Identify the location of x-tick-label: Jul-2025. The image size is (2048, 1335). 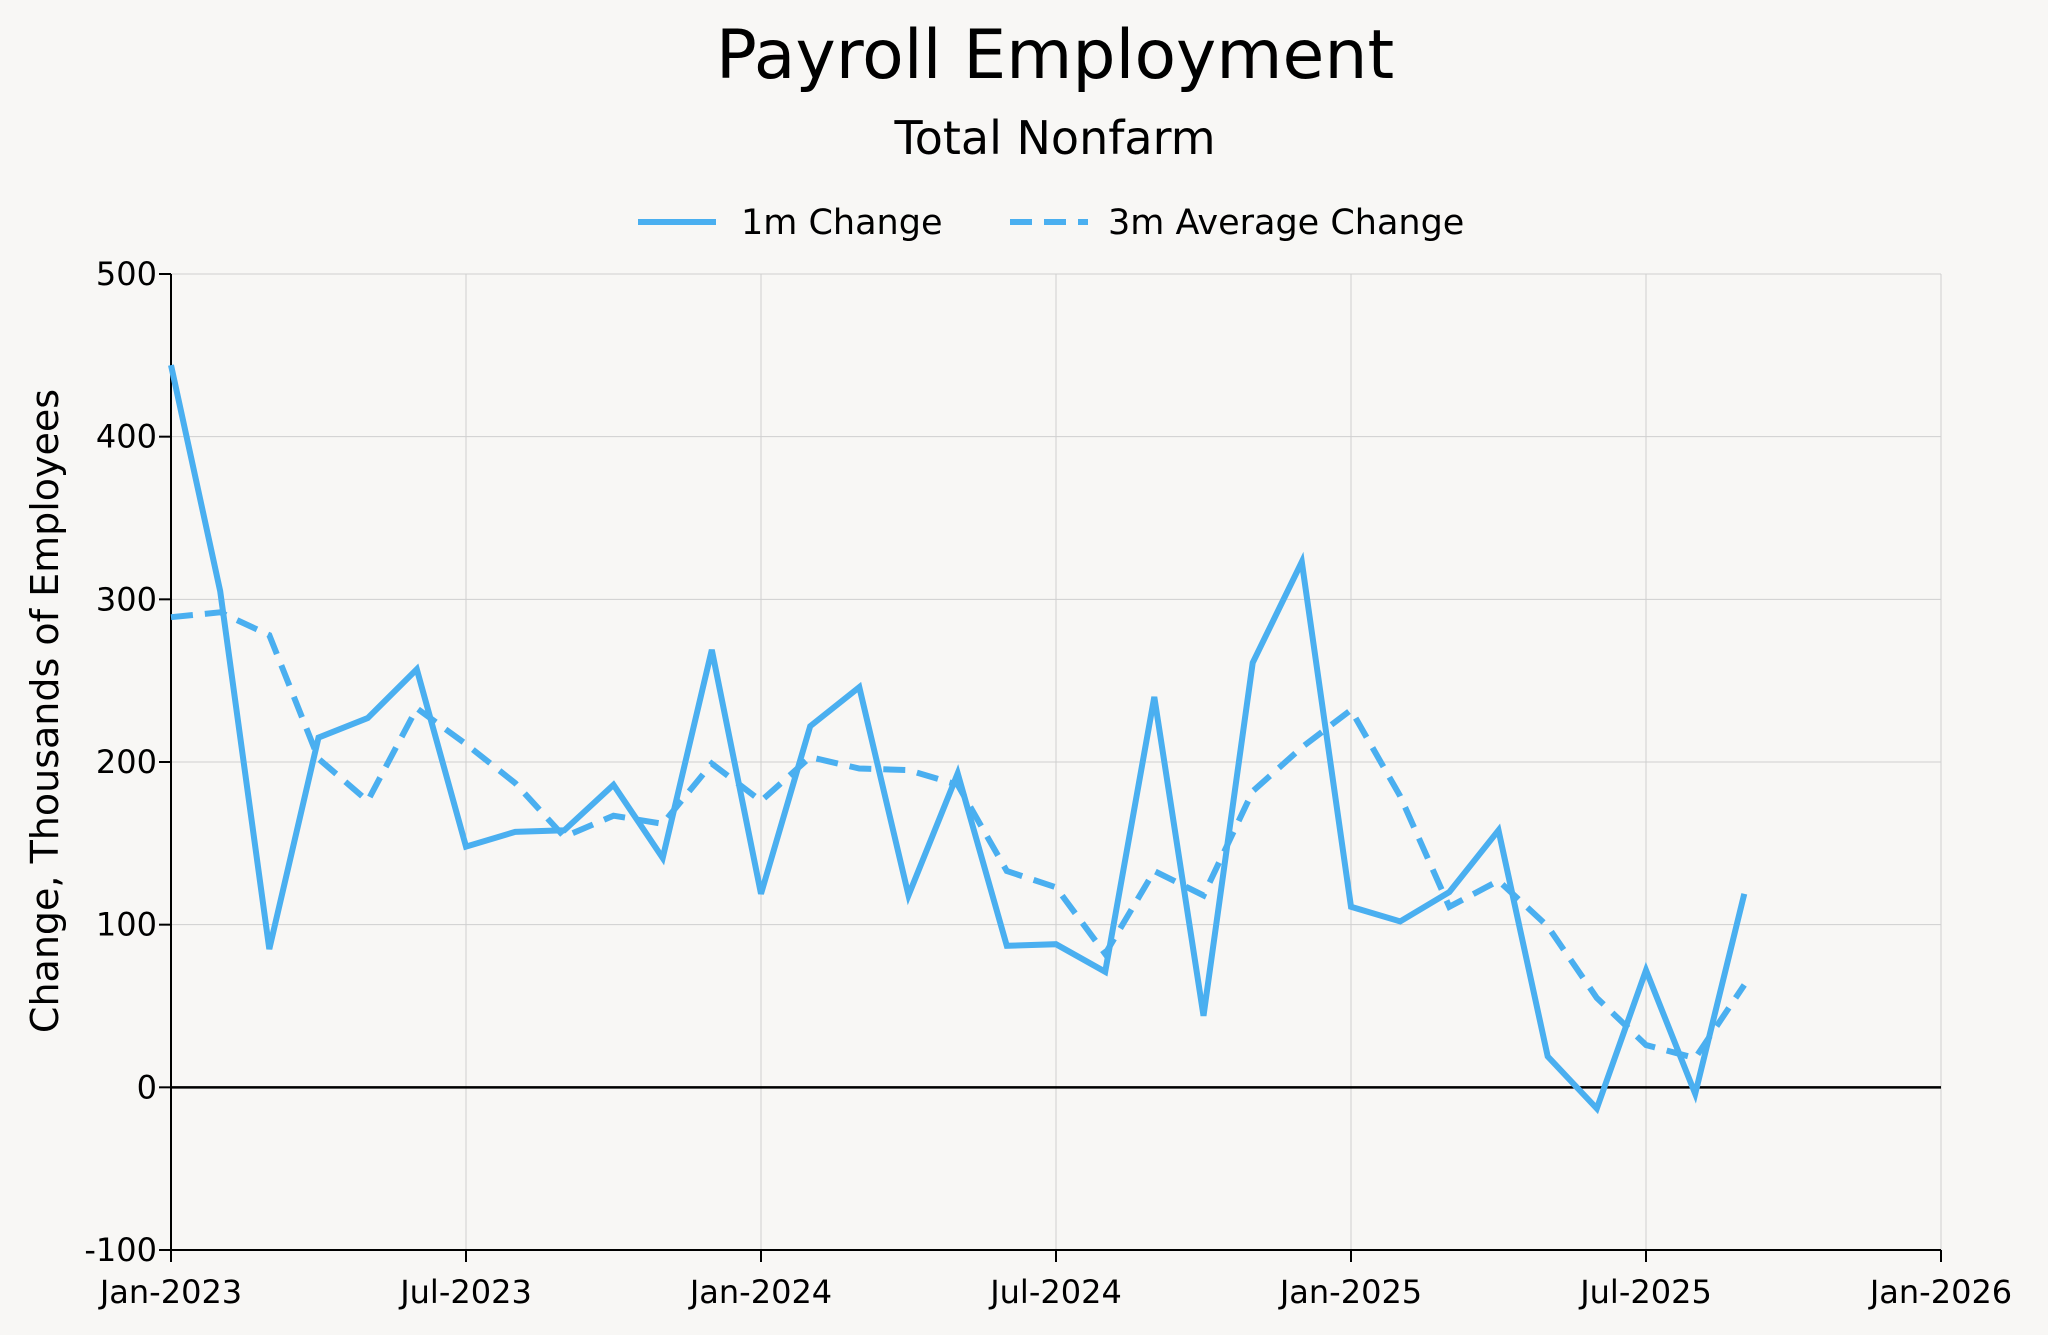
(1645, 1292).